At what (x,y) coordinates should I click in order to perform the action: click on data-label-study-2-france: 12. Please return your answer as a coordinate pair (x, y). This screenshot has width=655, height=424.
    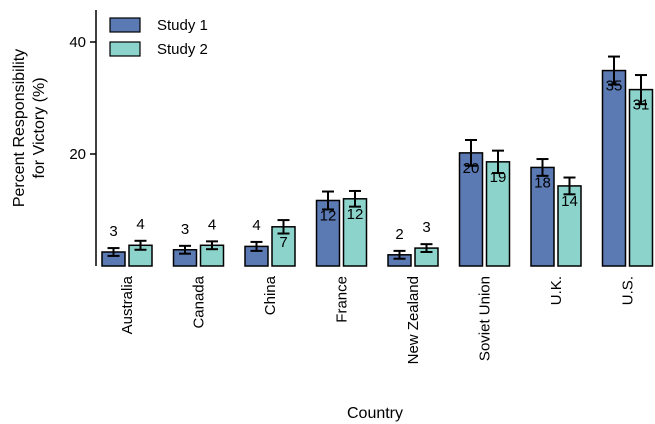
    Looking at the image, I should click on (355, 214).